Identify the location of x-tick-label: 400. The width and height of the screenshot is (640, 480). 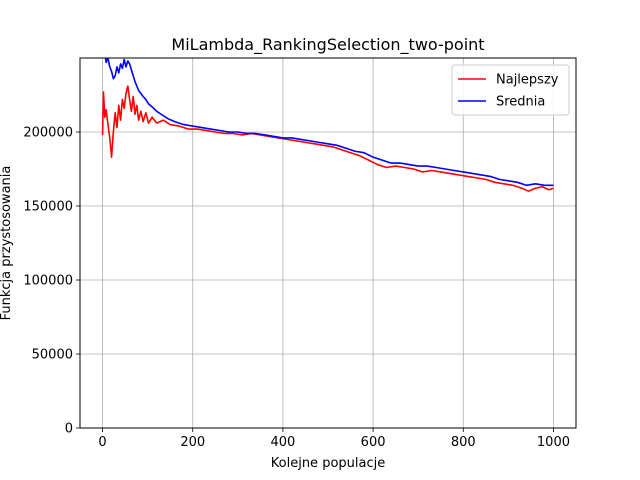
(282, 442).